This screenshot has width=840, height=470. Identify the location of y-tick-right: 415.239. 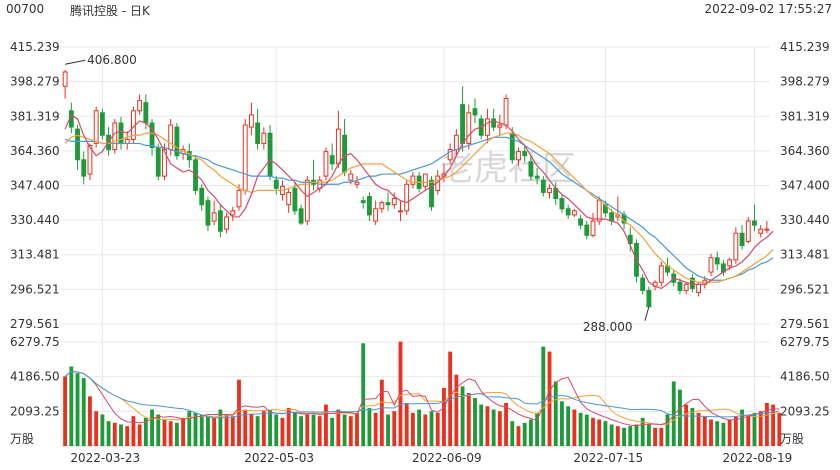
(805, 47).